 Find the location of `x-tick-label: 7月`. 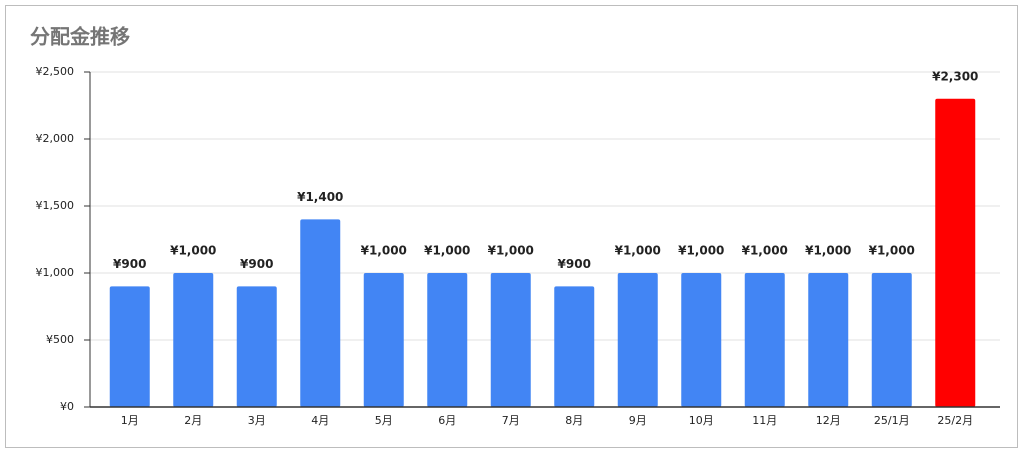

x-tick-label: 7月 is located at coordinates (511, 420).